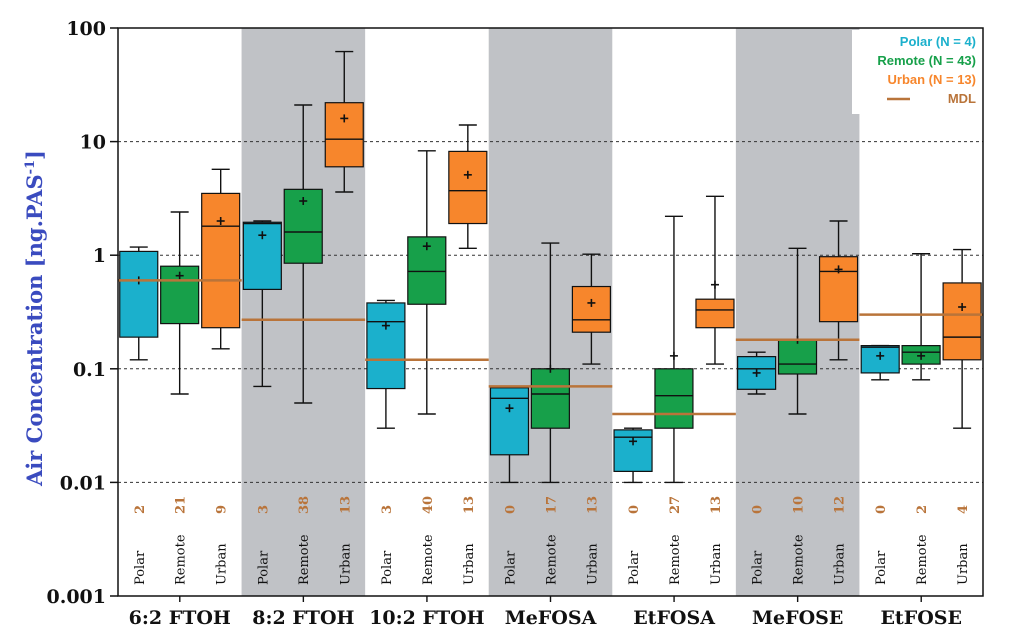 The width and height of the screenshot is (1031, 640). What do you see at coordinates (675, 505) in the screenshot?
I see `detection-count: 27` at bounding box center [675, 505].